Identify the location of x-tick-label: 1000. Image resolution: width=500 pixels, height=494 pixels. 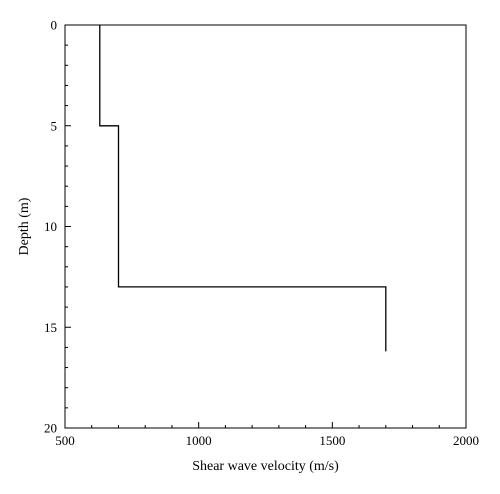
(199, 440).